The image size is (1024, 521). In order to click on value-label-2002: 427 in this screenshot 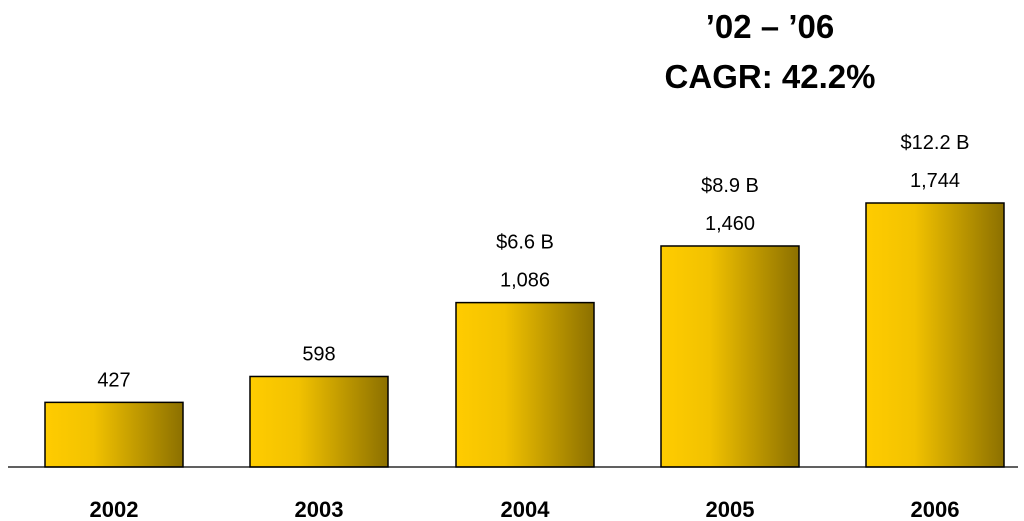, I will do `click(113, 380)`.